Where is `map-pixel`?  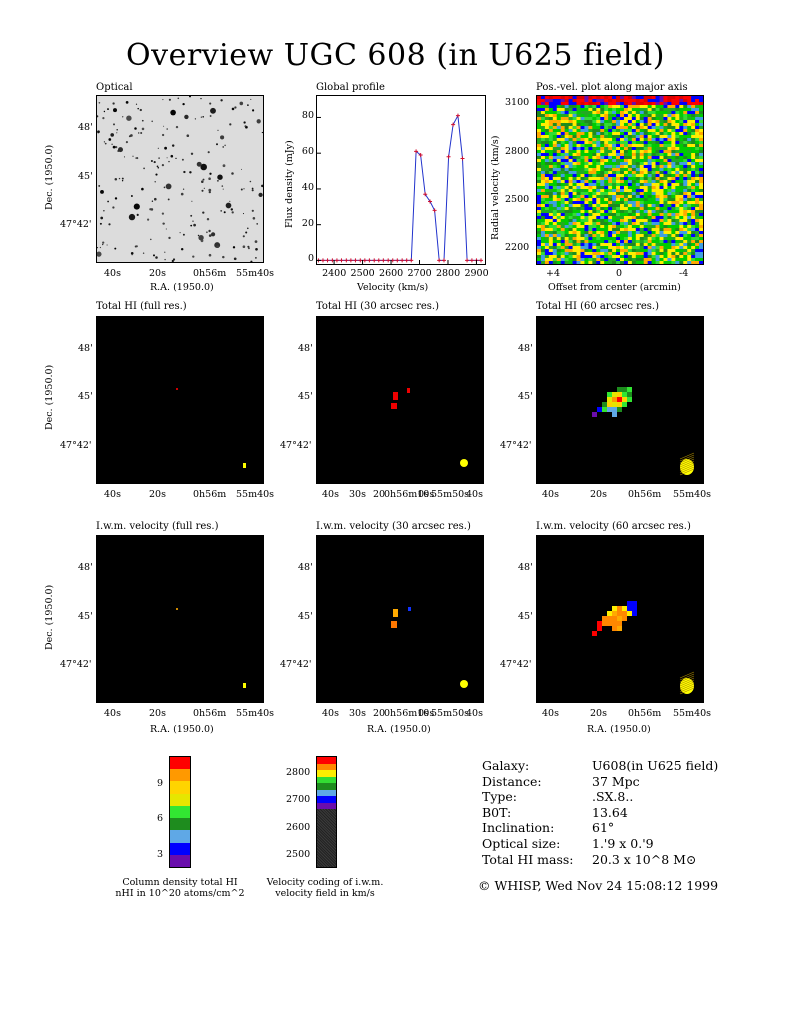 map-pixel is located at coordinates (624, 404).